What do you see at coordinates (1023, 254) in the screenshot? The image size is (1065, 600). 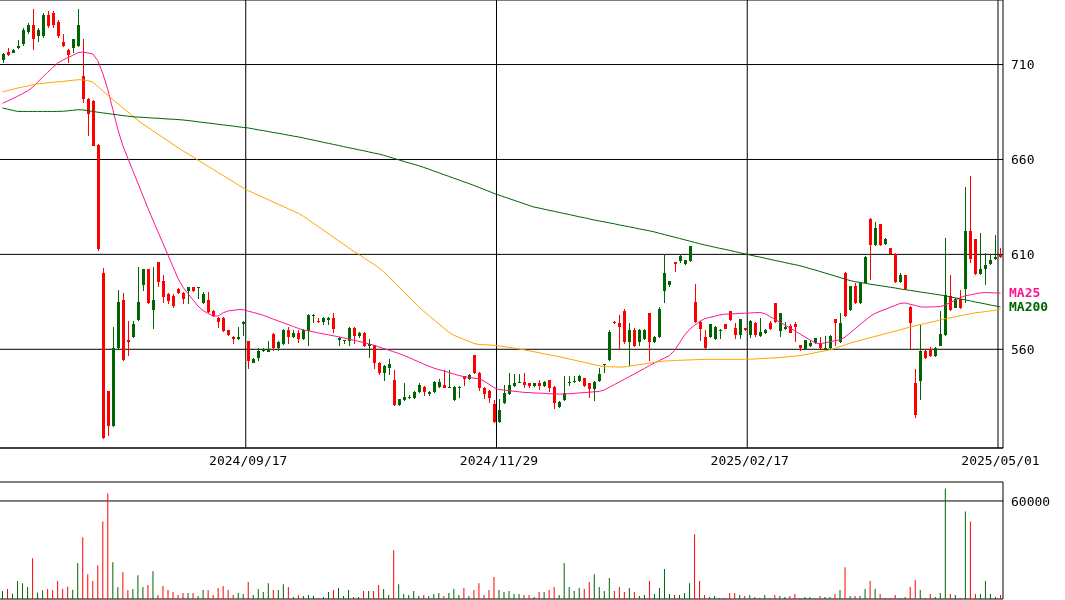 I see `y-tick-label: 610` at bounding box center [1023, 254].